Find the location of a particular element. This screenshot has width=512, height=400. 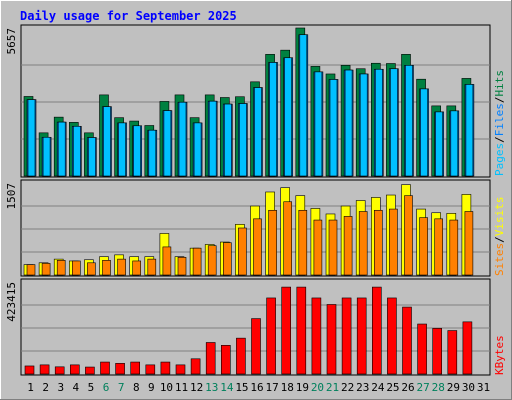

x-tick-label-day-14: 14 is located at coordinates (227, 387).